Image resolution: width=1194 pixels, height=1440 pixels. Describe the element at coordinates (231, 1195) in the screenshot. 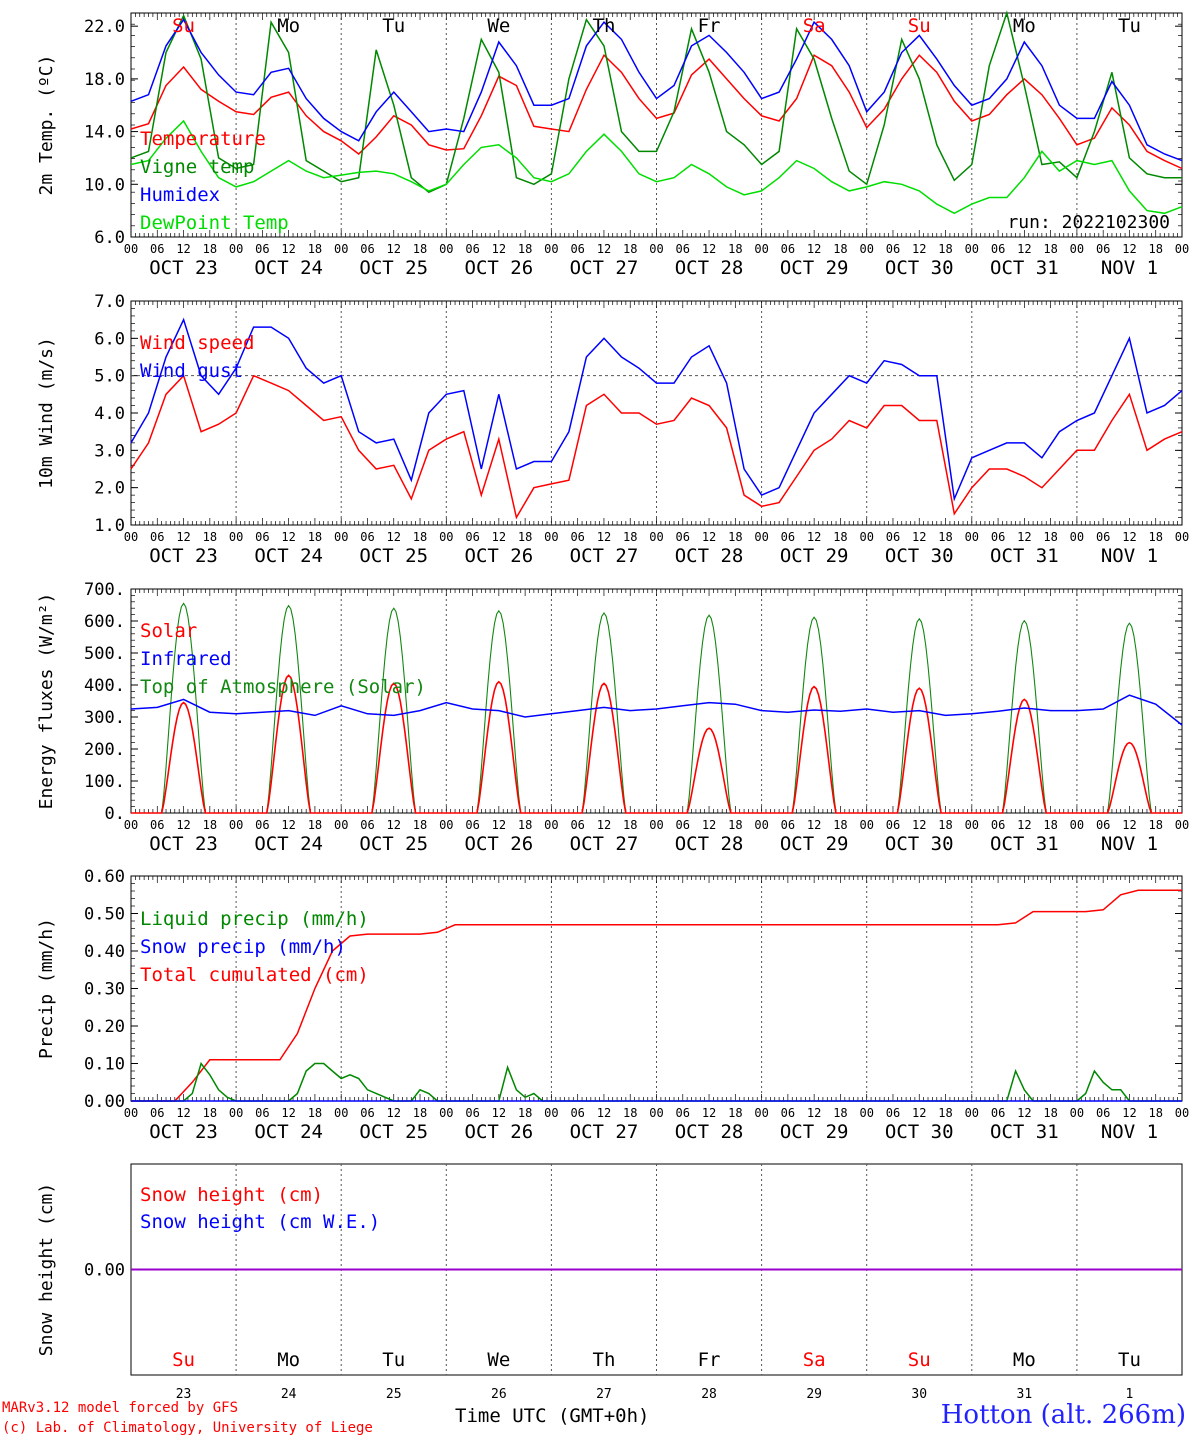

I see `legend-entry: Snow height (cm)` at that location.